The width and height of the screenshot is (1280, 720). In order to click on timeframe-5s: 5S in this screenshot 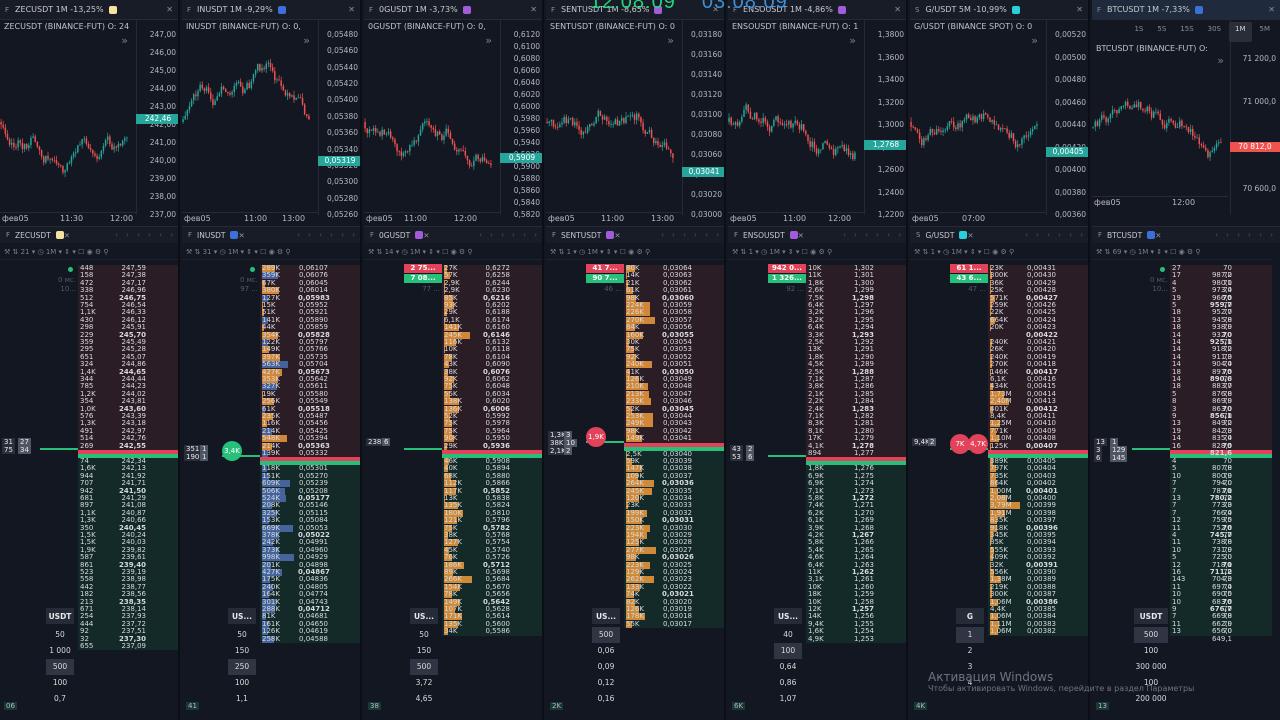, I will do `click(1162, 29)`.